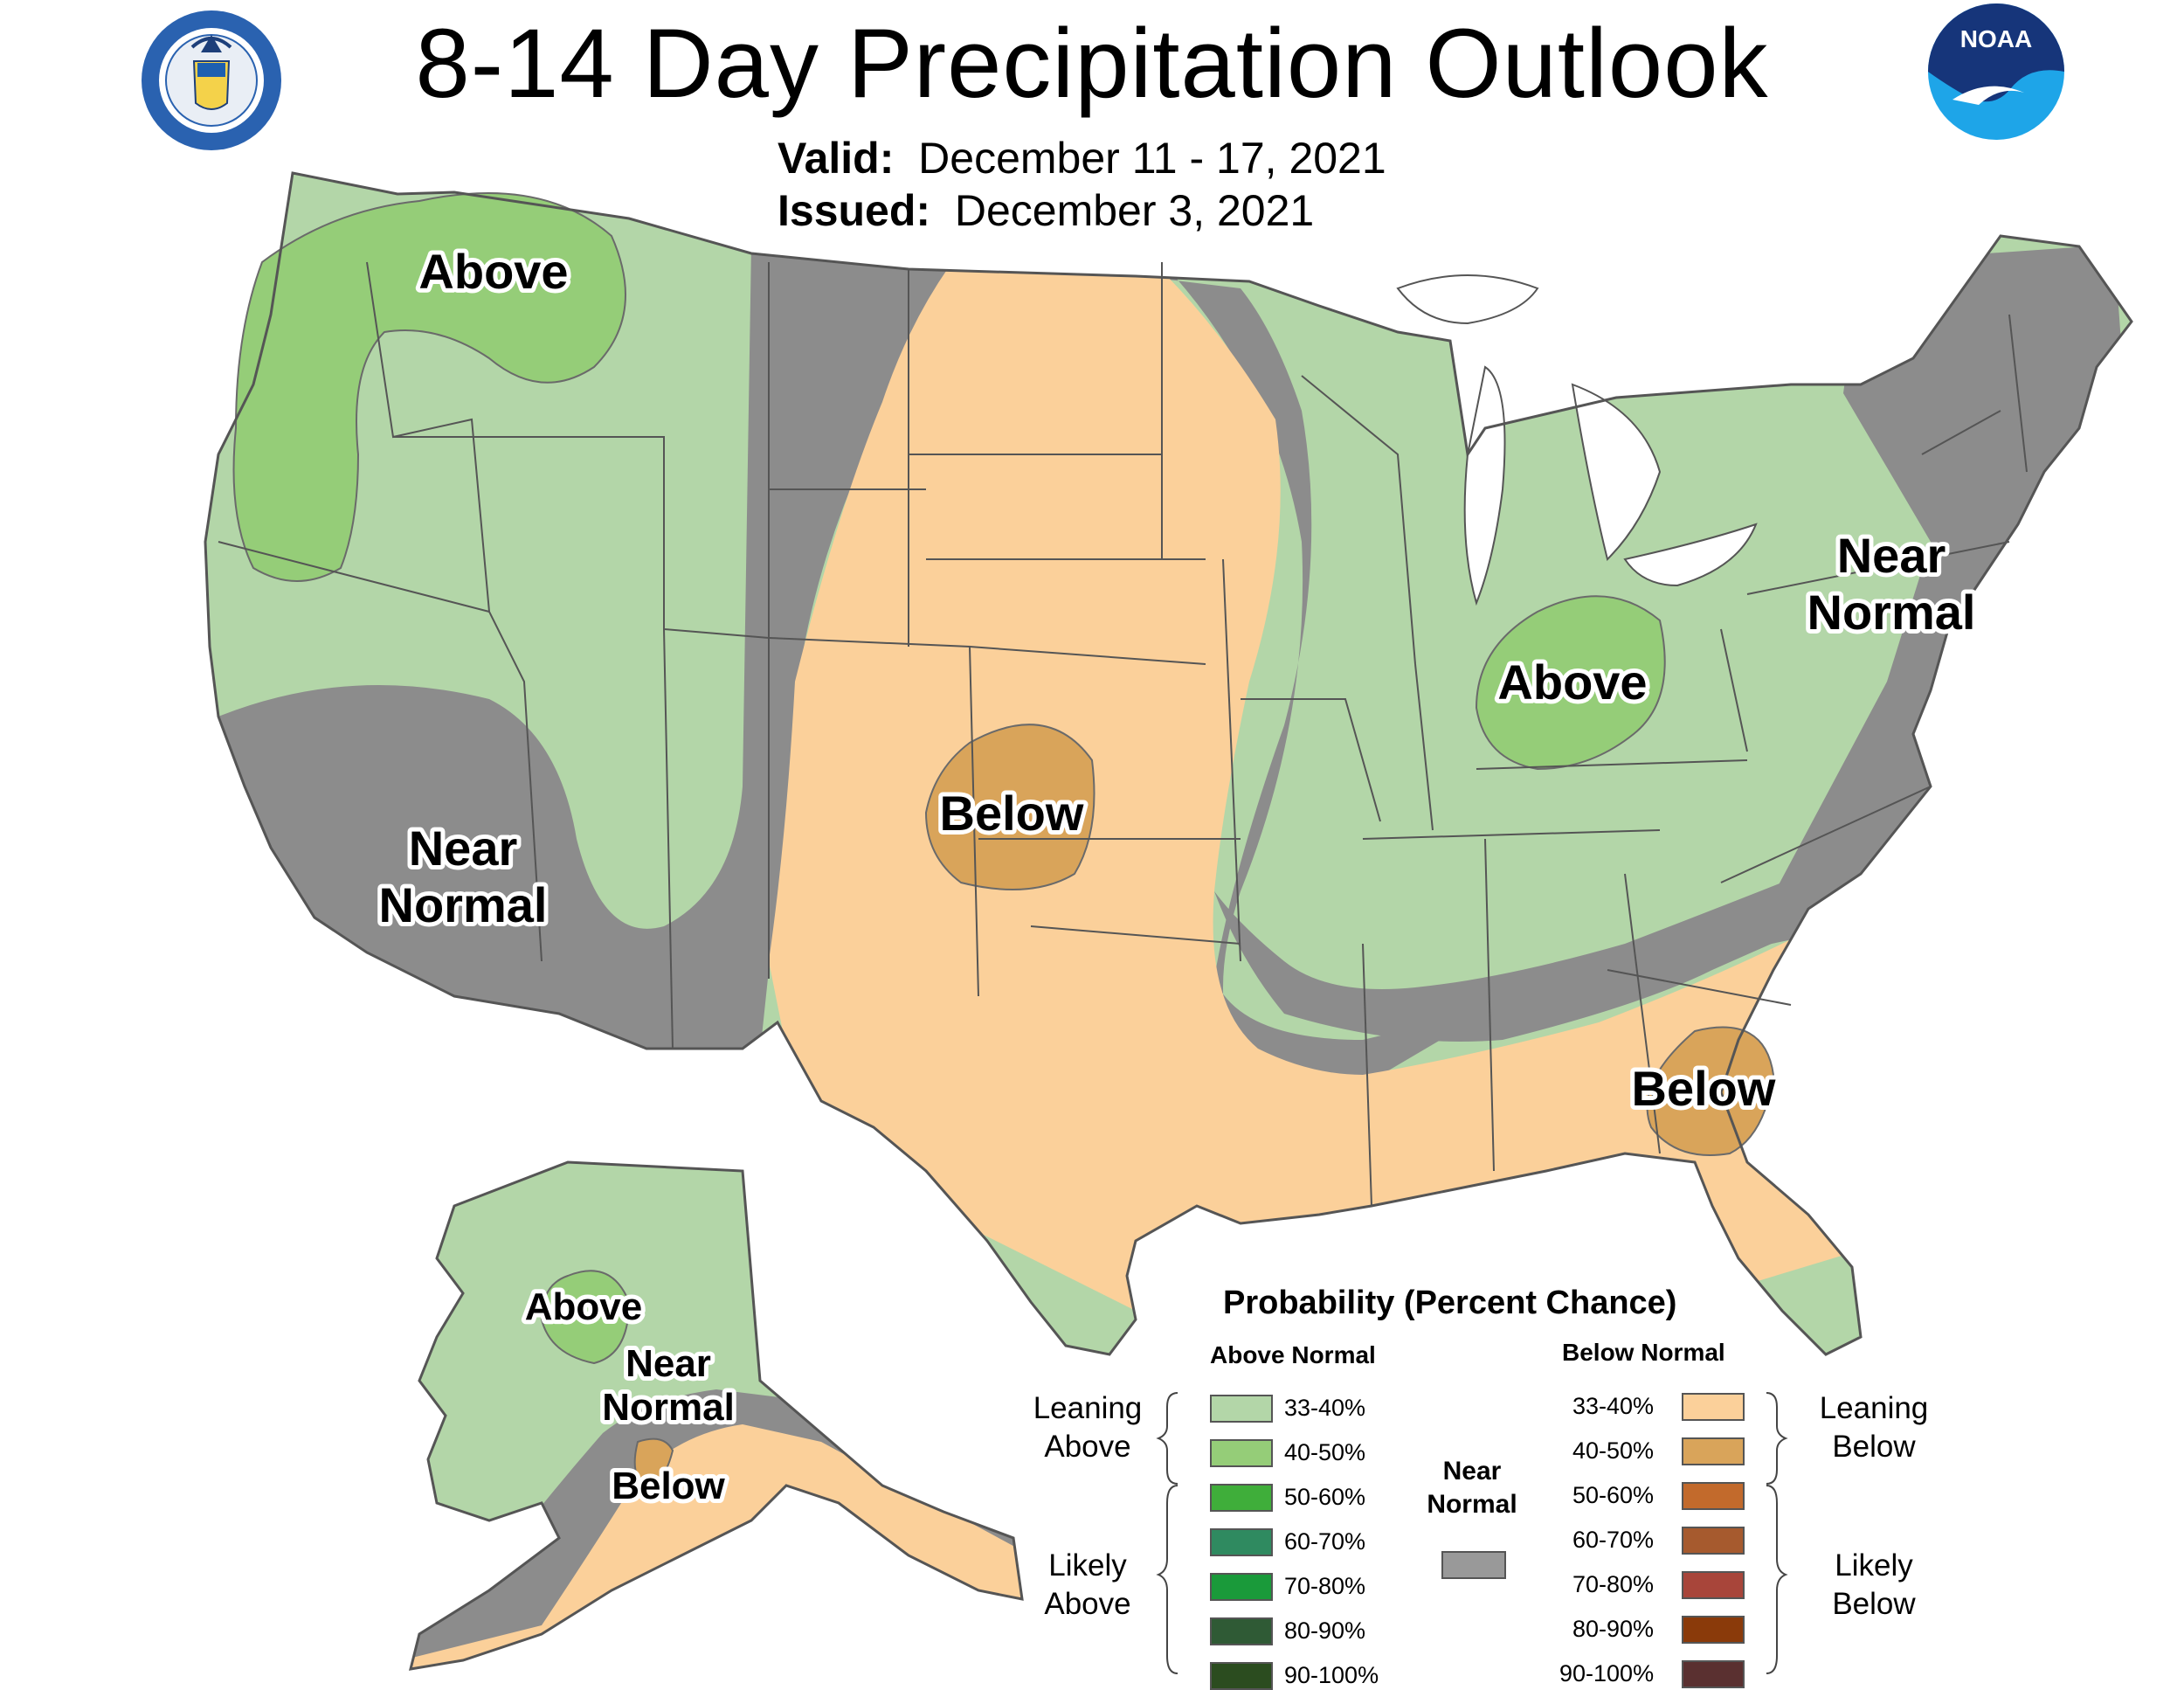 The width and height of the screenshot is (2184, 1690). What do you see at coordinates (211, 80) in the screenshot?
I see `commerce-seal-icon` at bounding box center [211, 80].